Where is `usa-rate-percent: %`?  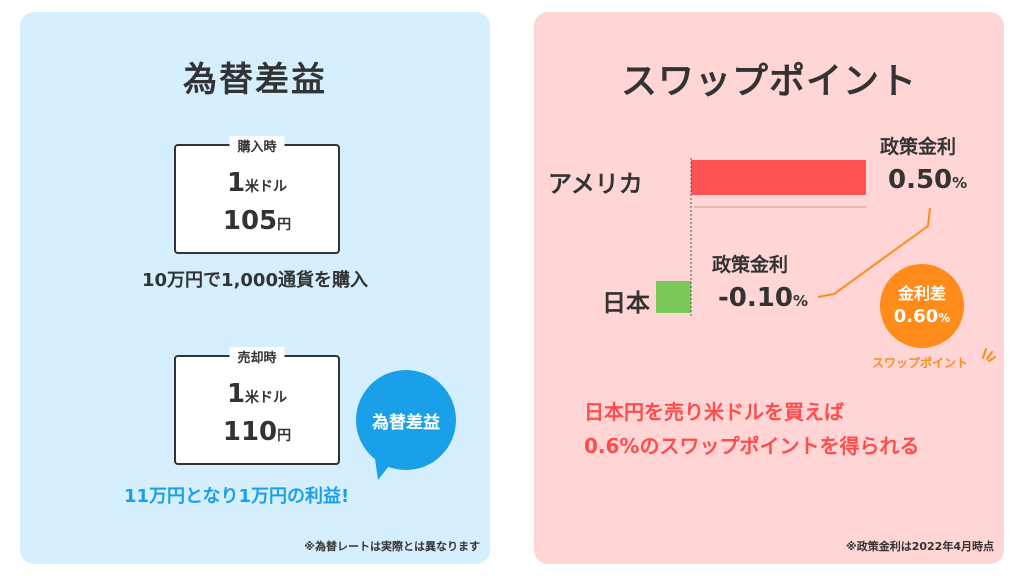 usa-rate-percent: % is located at coordinates (960, 183).